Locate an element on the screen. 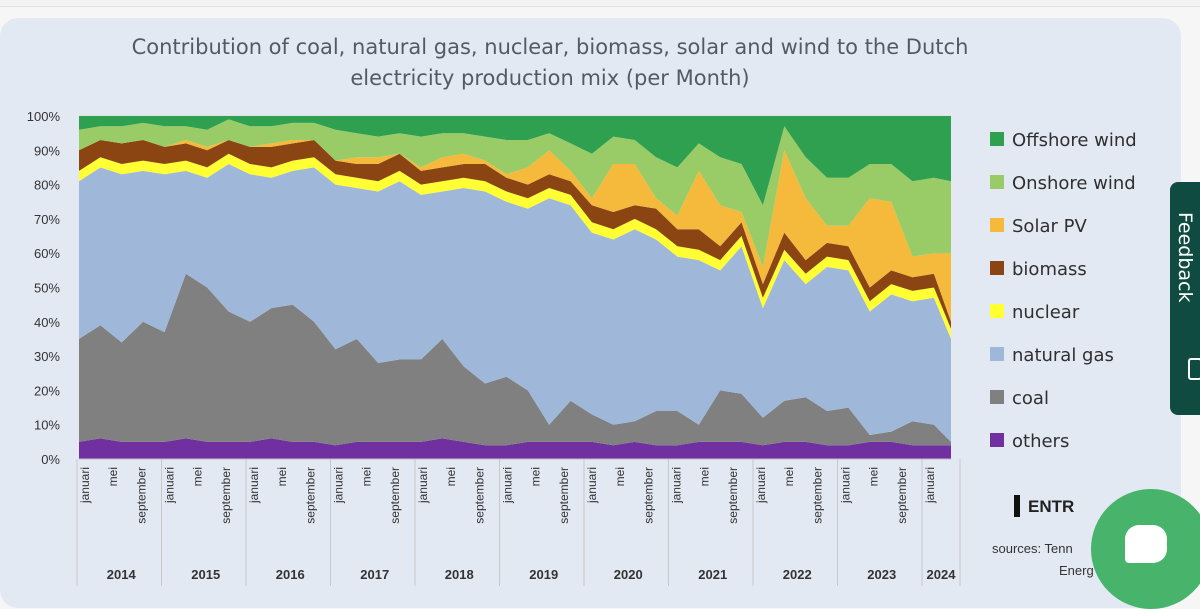 Image resolution: width=1200 pixels, height=609 pixels. year-label: 2017 is located at coordinates (374, 574).